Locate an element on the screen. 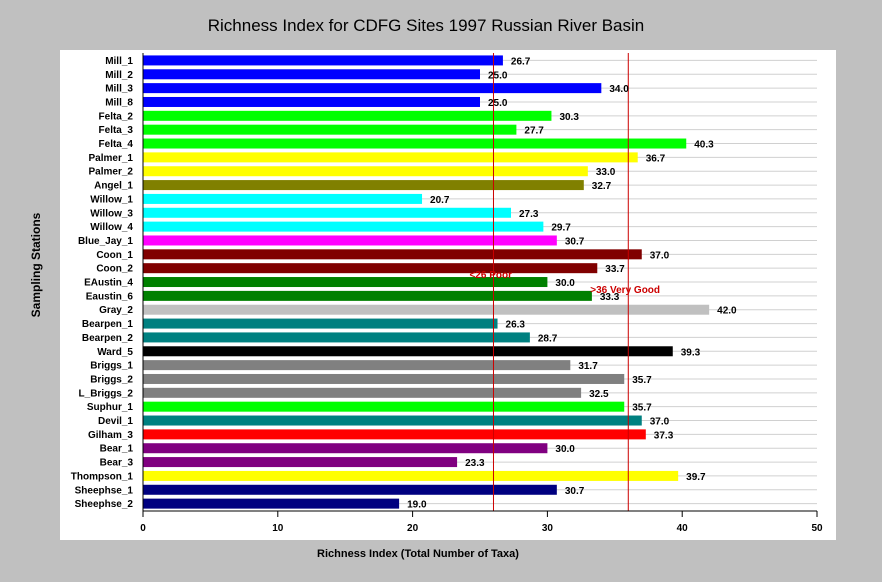 The height and width of the screenshot is (582, 882). data-label: 34.0 is located at coordinates (619, 89).